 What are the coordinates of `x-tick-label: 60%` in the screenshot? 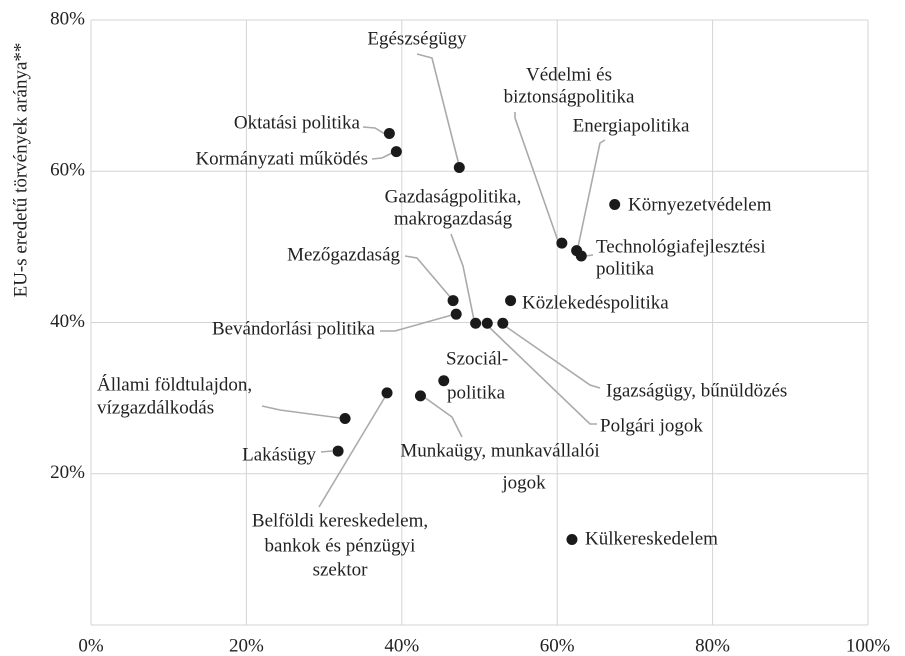 It's located at (557, 645).